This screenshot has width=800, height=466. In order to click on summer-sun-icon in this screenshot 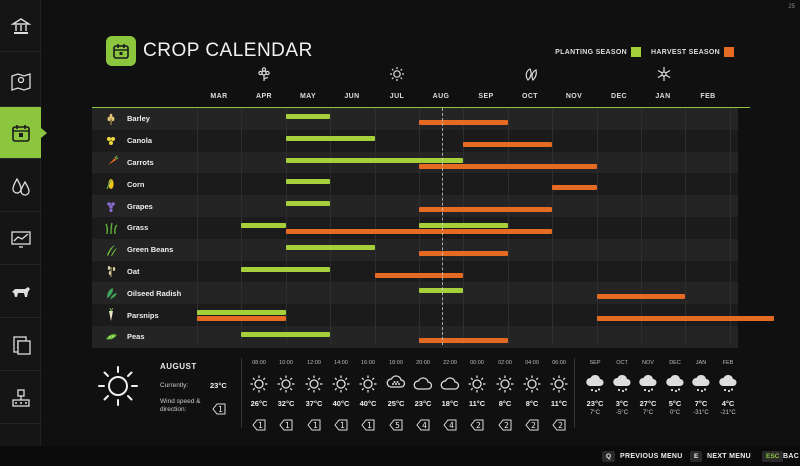, I will do `click(397, 74)`.